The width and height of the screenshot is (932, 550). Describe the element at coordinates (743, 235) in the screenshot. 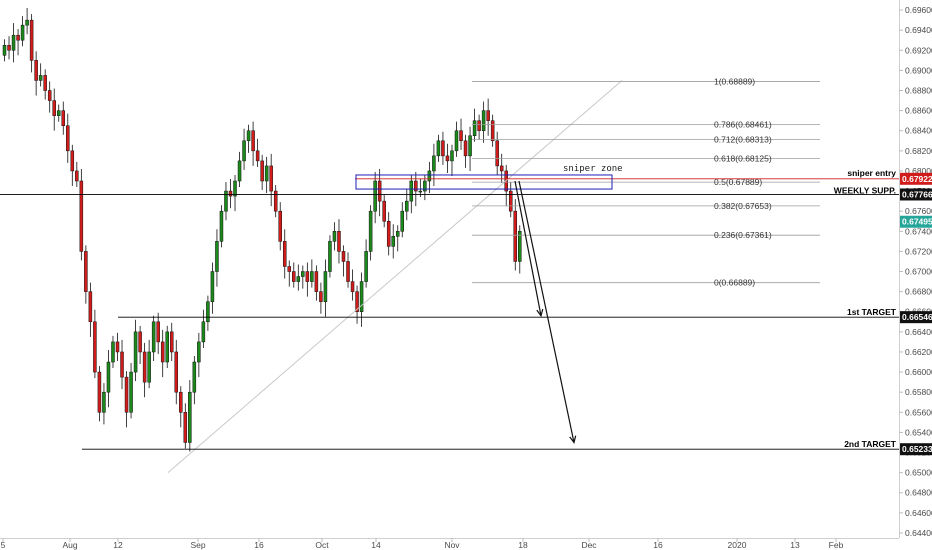

I see `fib-level-label: 0.236(0.67361)` at that location.